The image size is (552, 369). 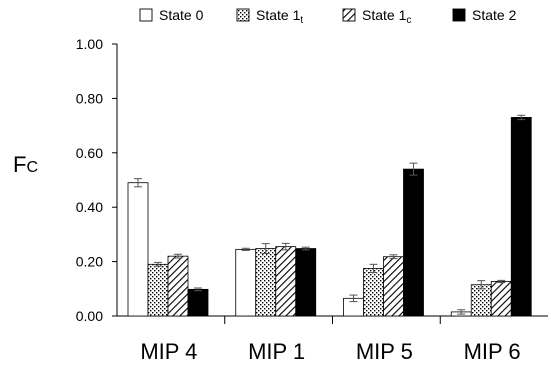 I want to click on y-tick-label: 0.00, so click(x=89, y=316).